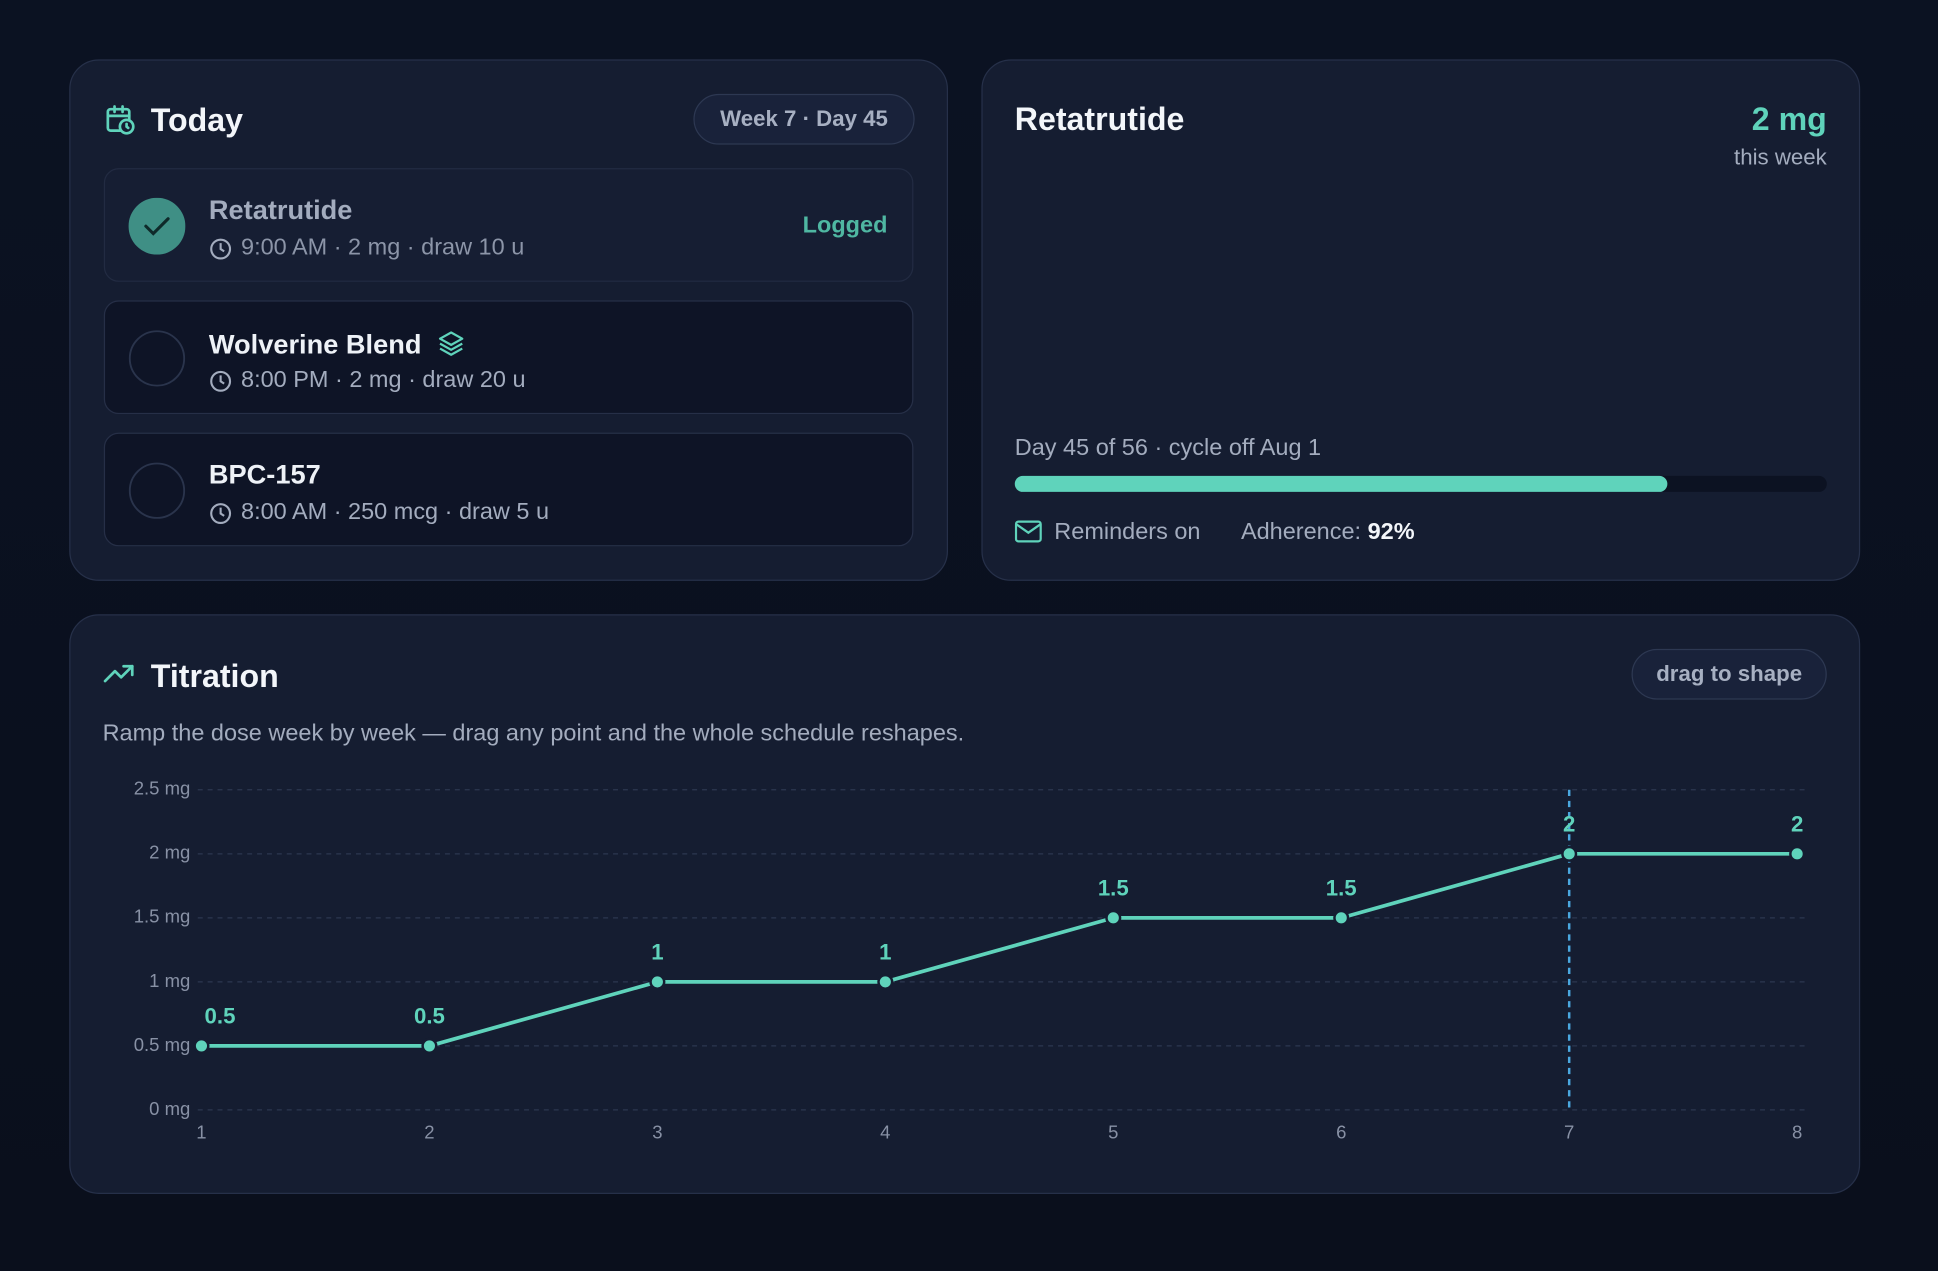  Describe the element at coordinates (1341, 1131) in the screenshot. I see `x-tick-label: 6` at that location.